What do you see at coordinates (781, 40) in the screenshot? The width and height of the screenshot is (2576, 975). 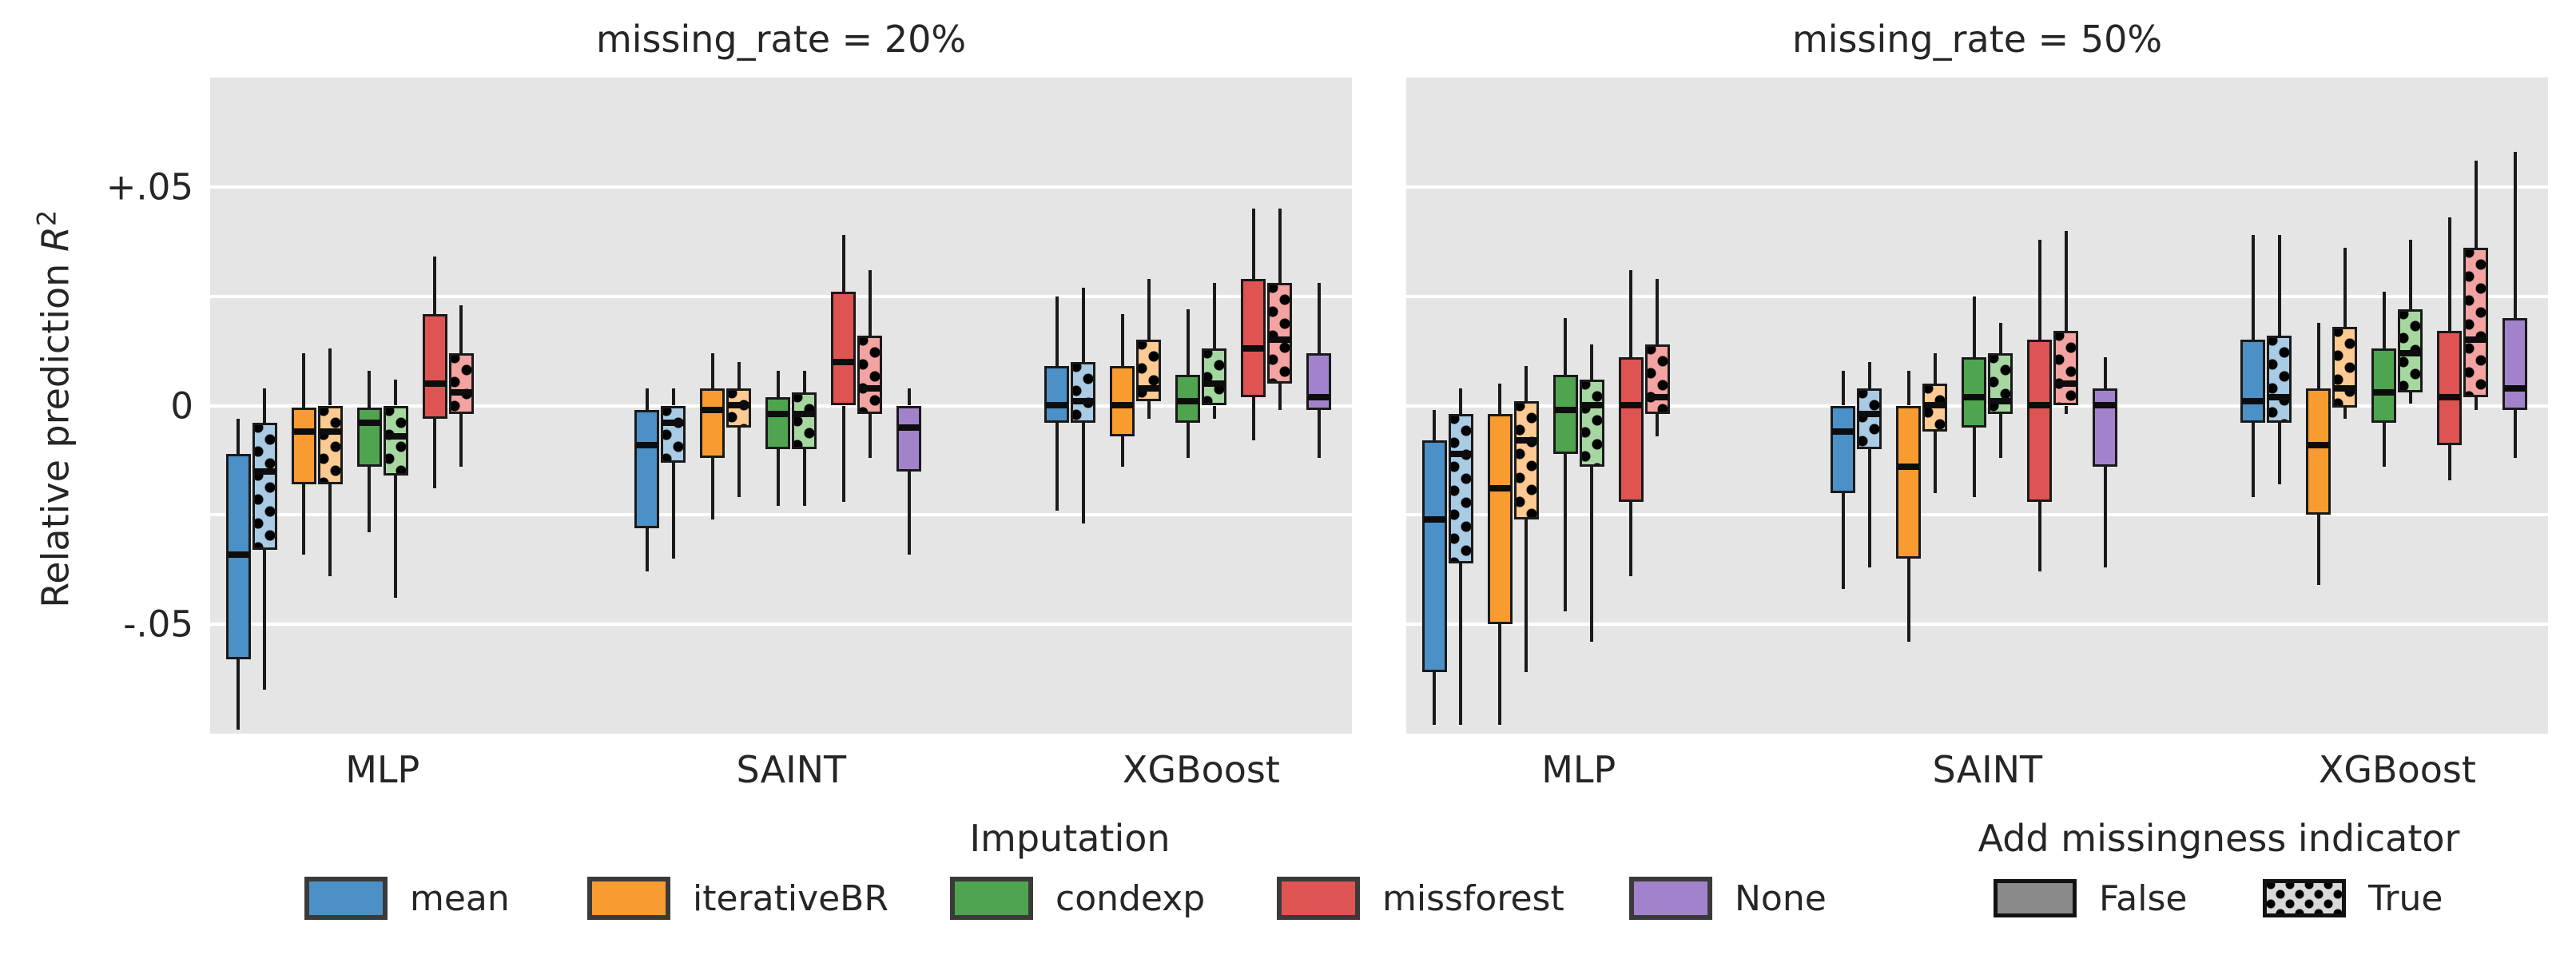 I see `panel-title: missing_rate = 20%` at bounding box center [781, 40].